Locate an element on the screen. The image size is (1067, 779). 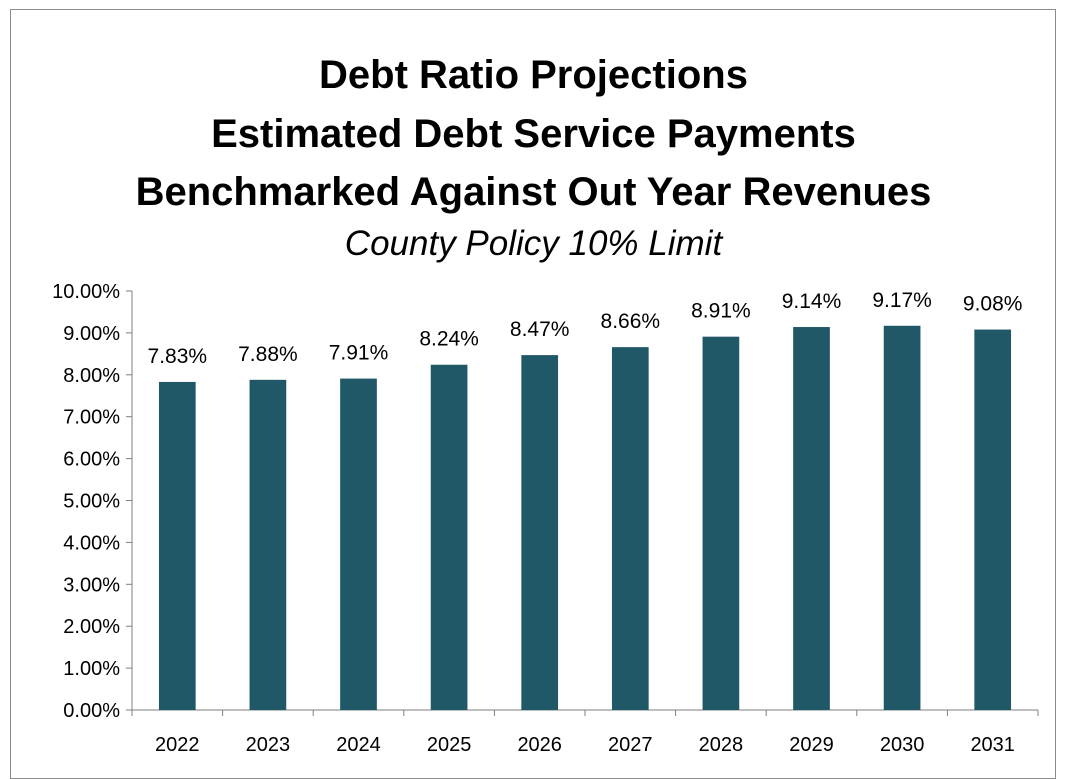
data-label: 9.17% is located at coordinates (902, 300).